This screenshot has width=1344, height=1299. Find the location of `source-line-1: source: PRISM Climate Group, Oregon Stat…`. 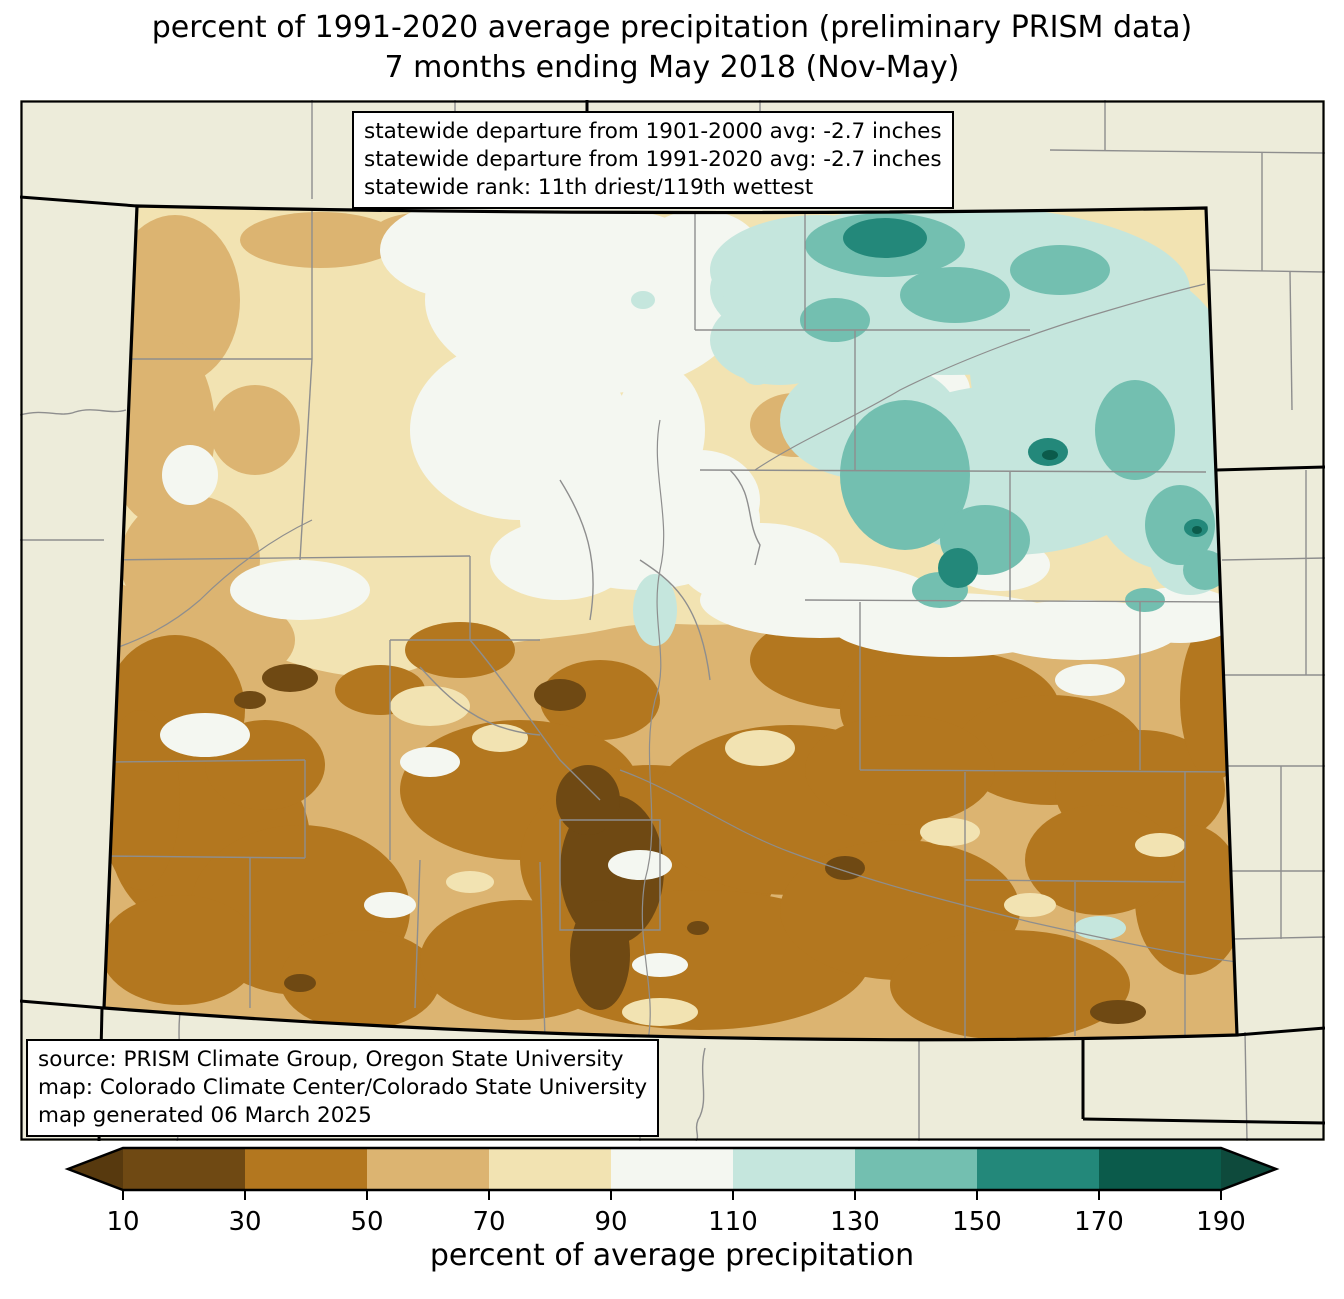

source-line-1: source: PRISM Climate Group, Oregon Stat… is located at coordinates (331, 1059).